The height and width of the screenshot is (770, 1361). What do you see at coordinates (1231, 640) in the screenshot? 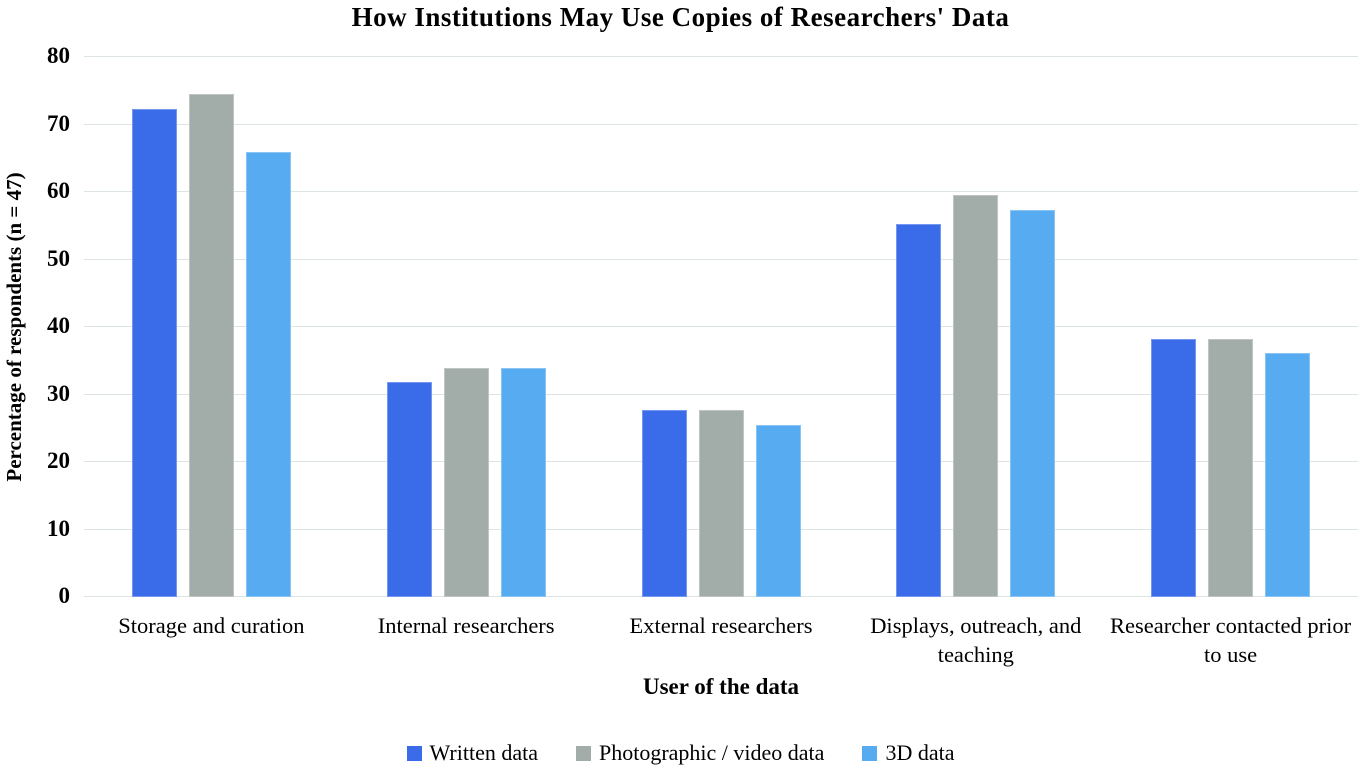
I see `x-category-label: Researcher contacted prior to use` at bounding box center [1231, 640].